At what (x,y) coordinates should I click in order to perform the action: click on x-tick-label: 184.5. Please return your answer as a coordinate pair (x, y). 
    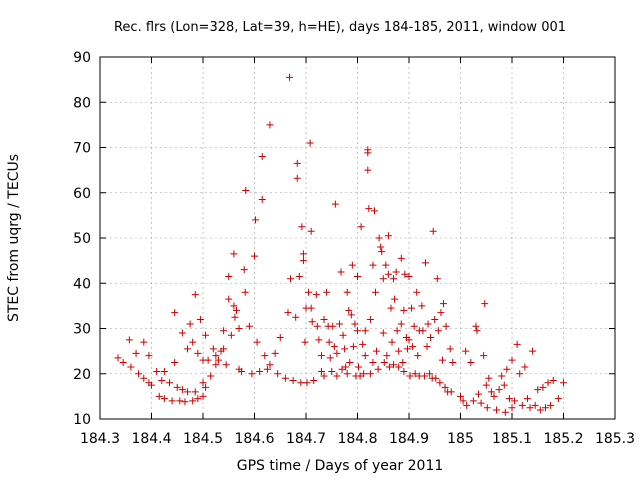
    Looking at the image, I should click on (203, 439).